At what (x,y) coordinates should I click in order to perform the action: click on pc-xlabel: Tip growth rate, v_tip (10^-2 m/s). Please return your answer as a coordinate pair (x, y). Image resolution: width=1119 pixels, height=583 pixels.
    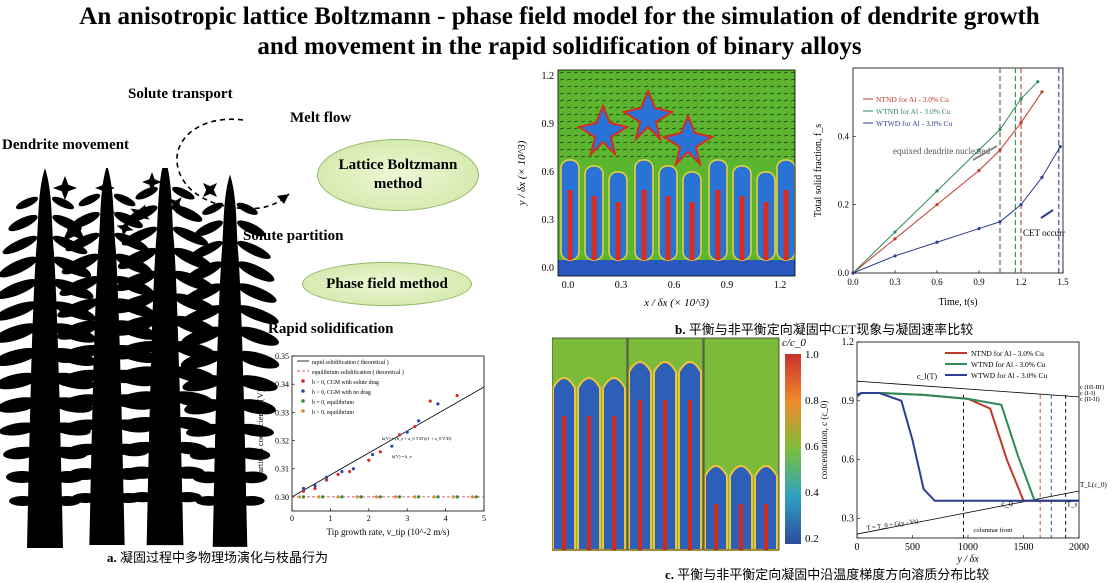
    Looking at the image, I should click on (388, 532).